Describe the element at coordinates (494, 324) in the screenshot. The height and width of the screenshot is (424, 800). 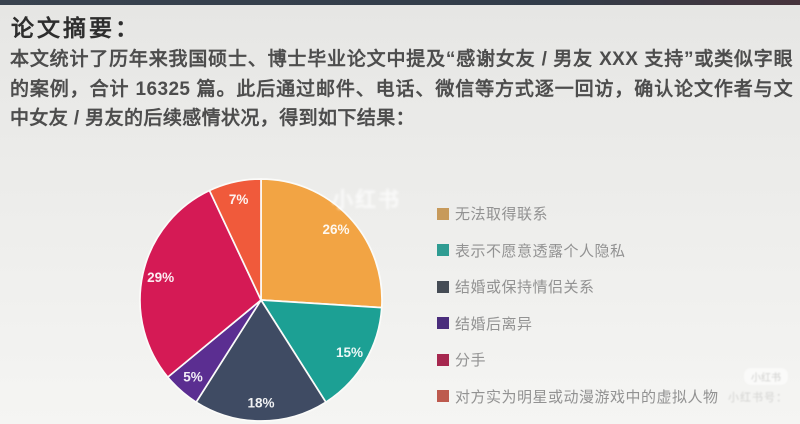
I see `legend-item-label: 结婚后离异` at that location.